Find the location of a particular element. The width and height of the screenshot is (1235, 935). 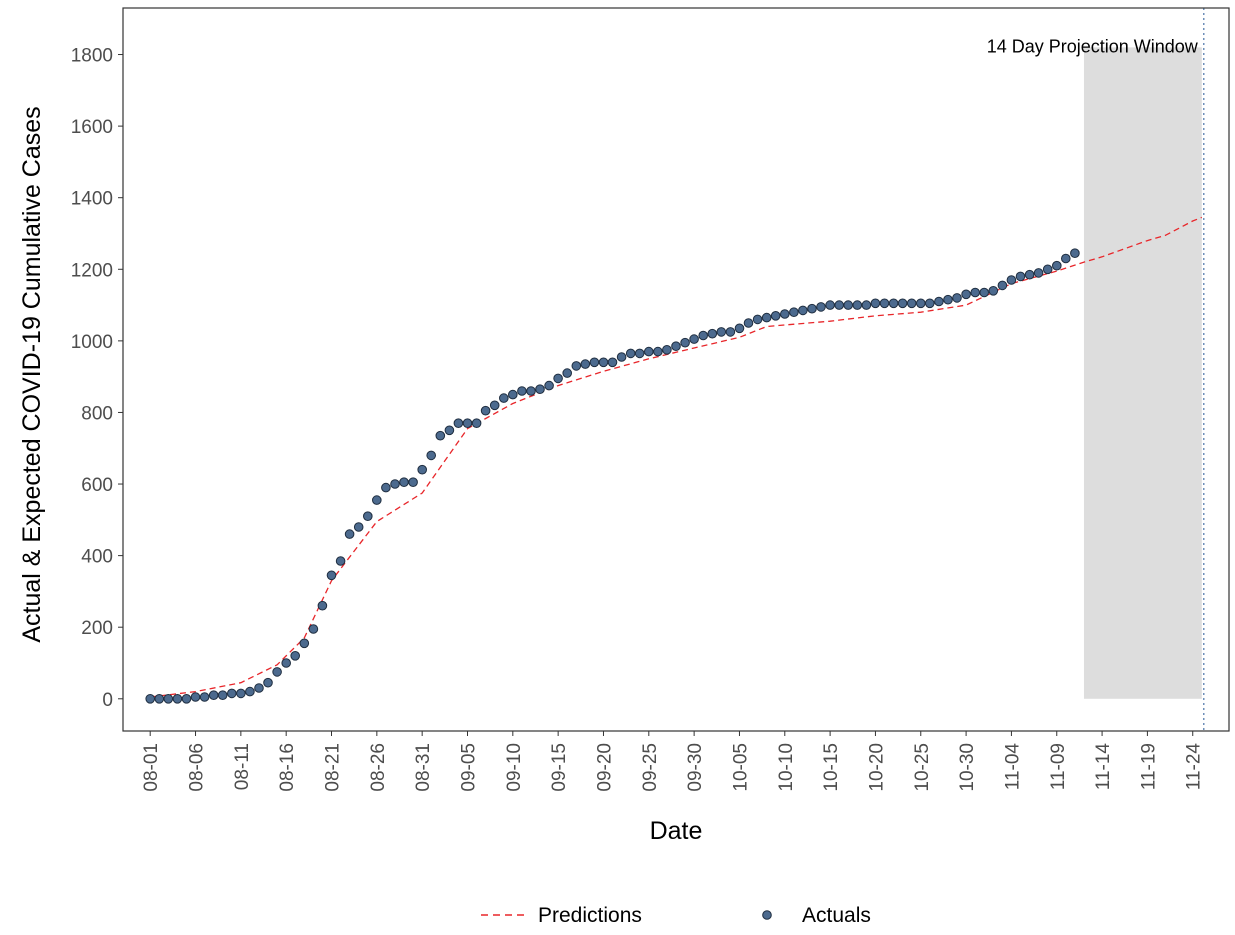

y-tick-label: 1800 is located at coordinates (92, 56).